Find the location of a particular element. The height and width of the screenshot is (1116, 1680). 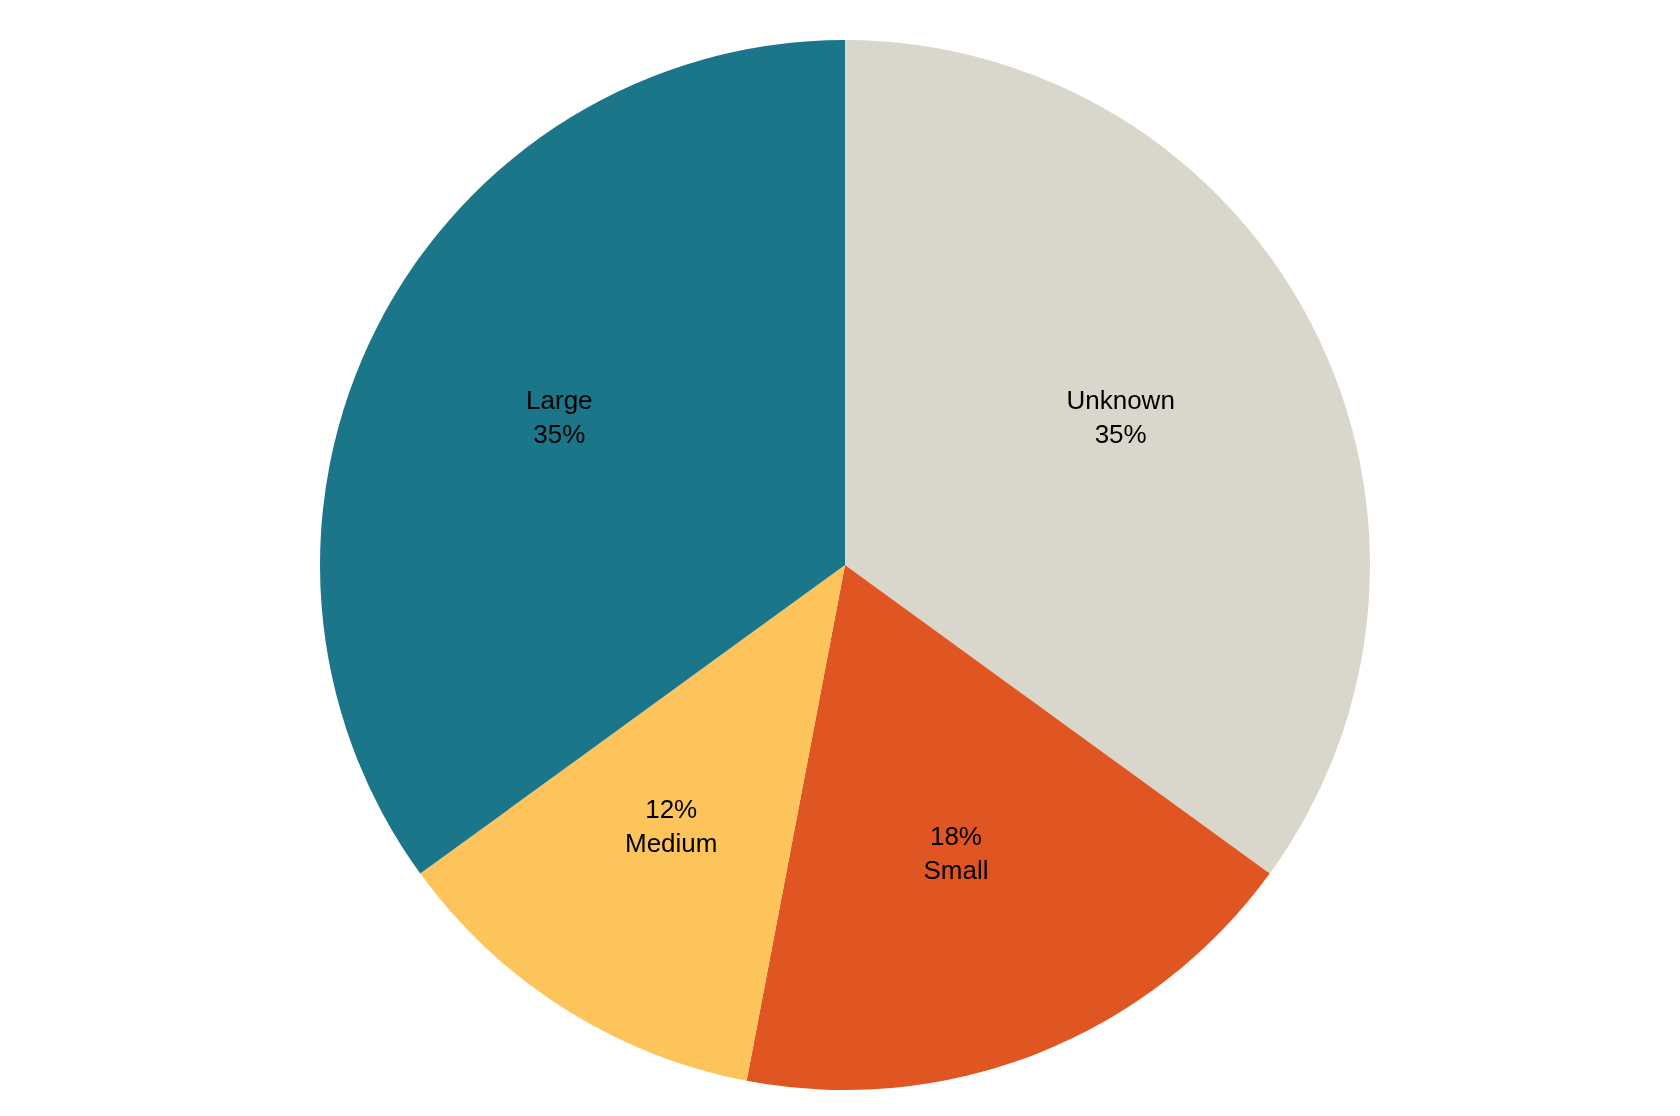

slice-label: Unknown is located at coordinates (1120, 400).